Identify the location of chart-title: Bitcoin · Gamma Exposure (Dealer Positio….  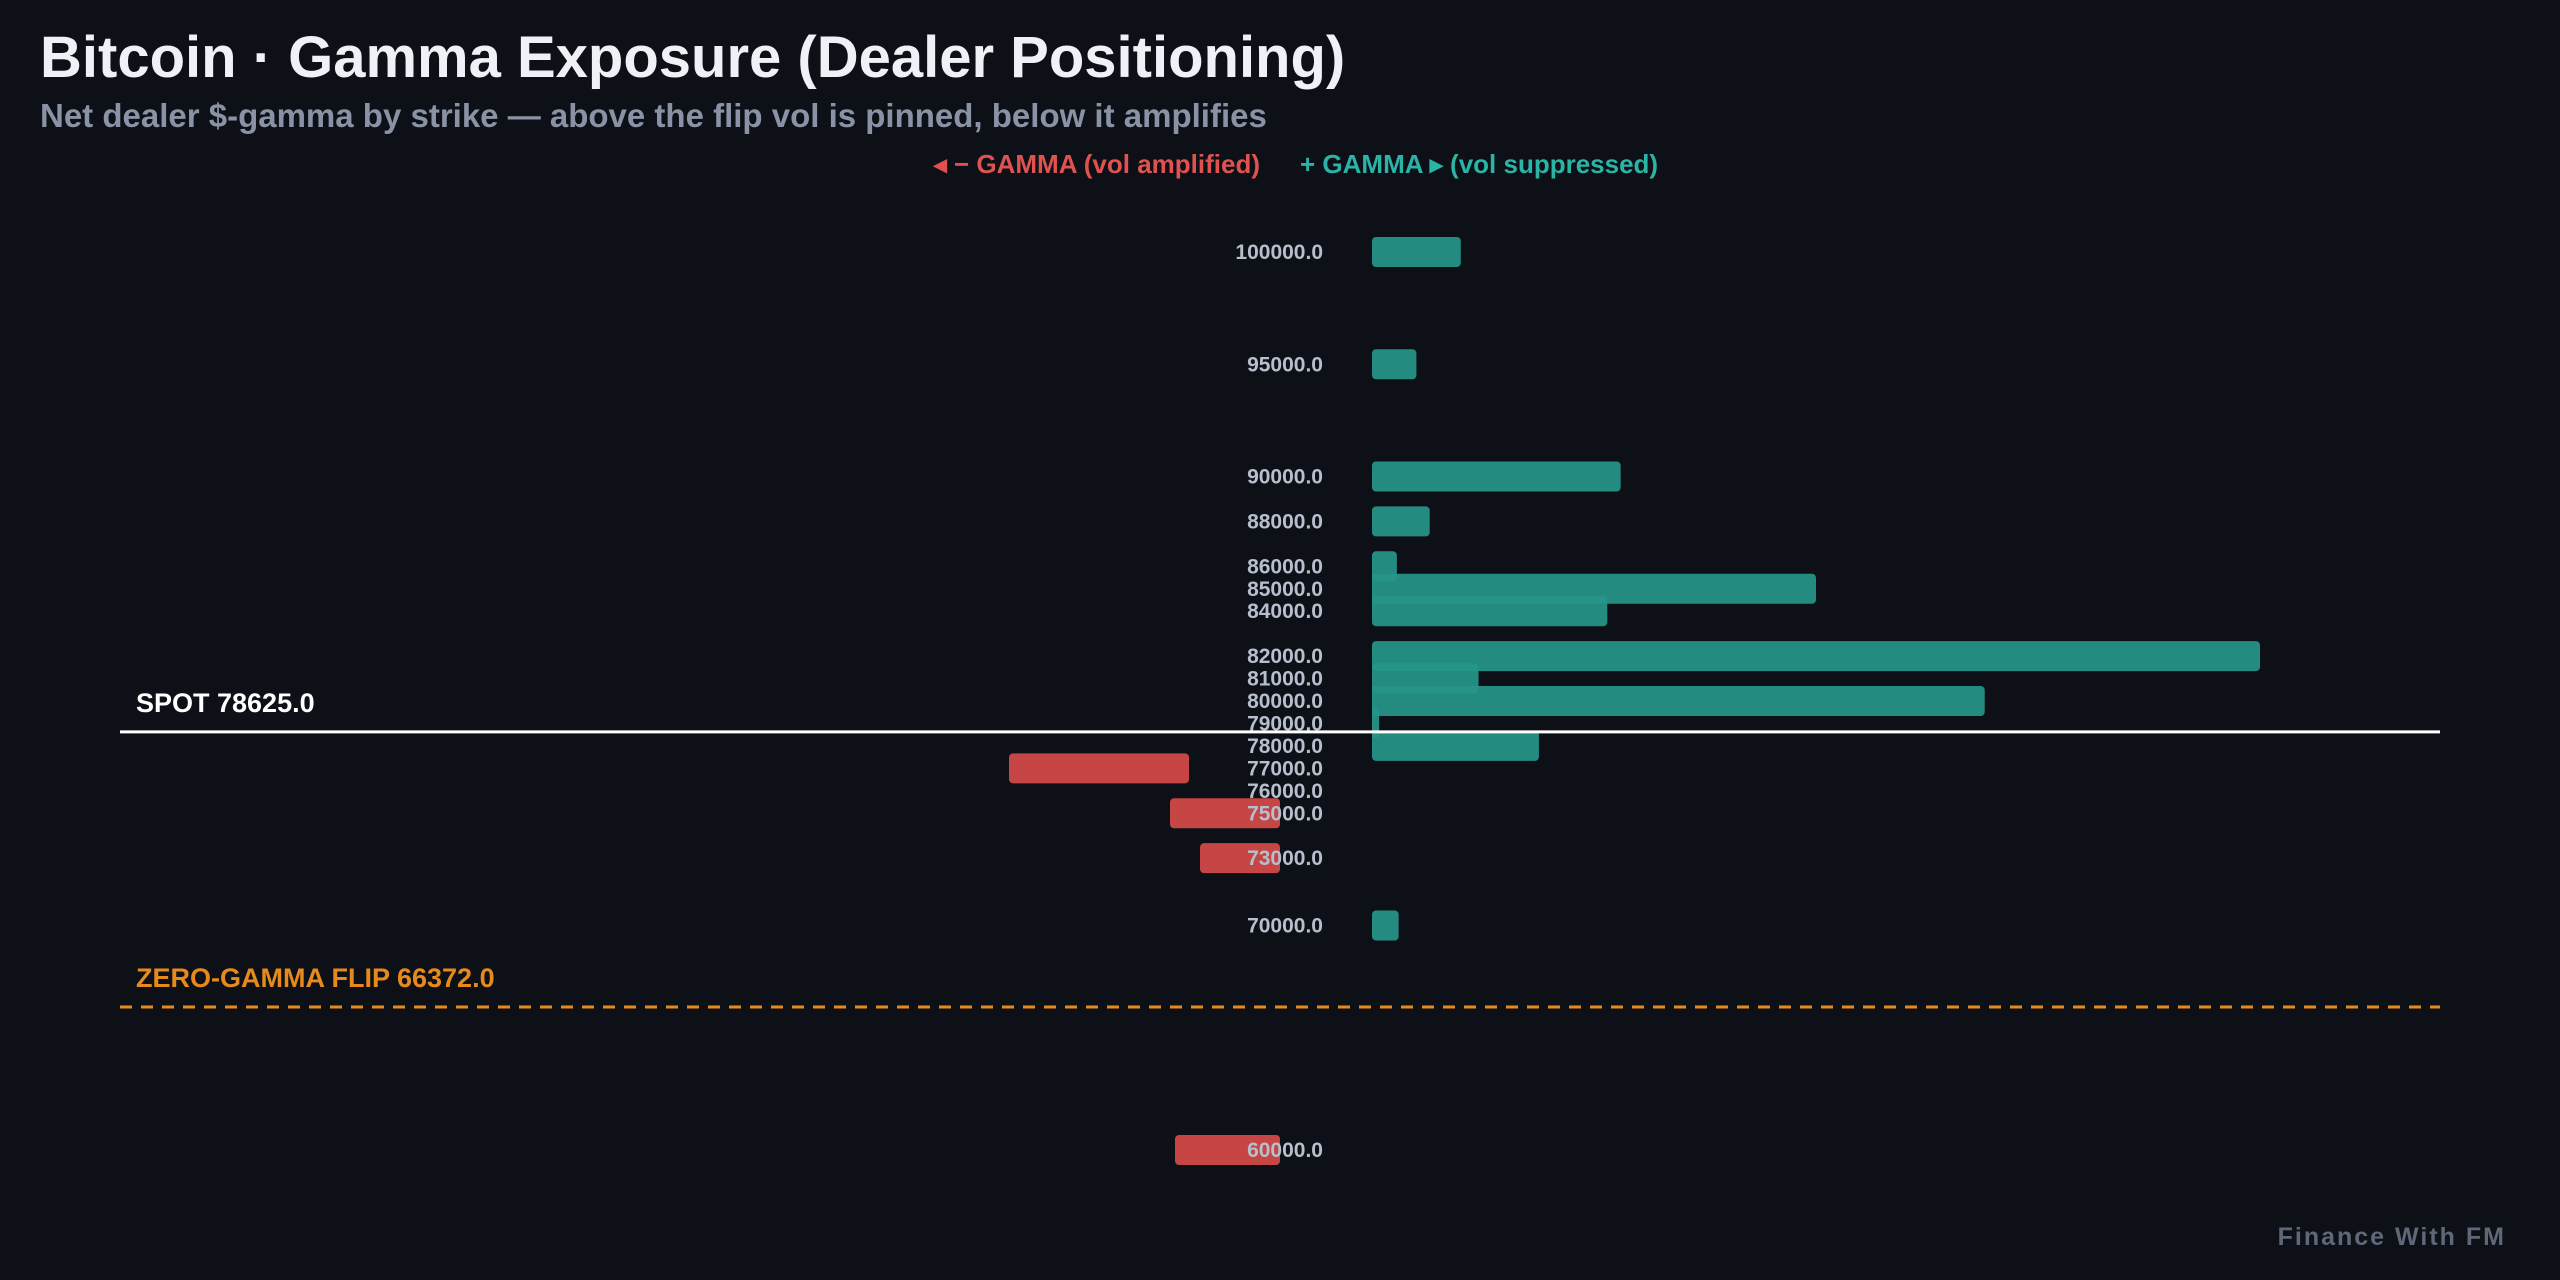
(692, 57).